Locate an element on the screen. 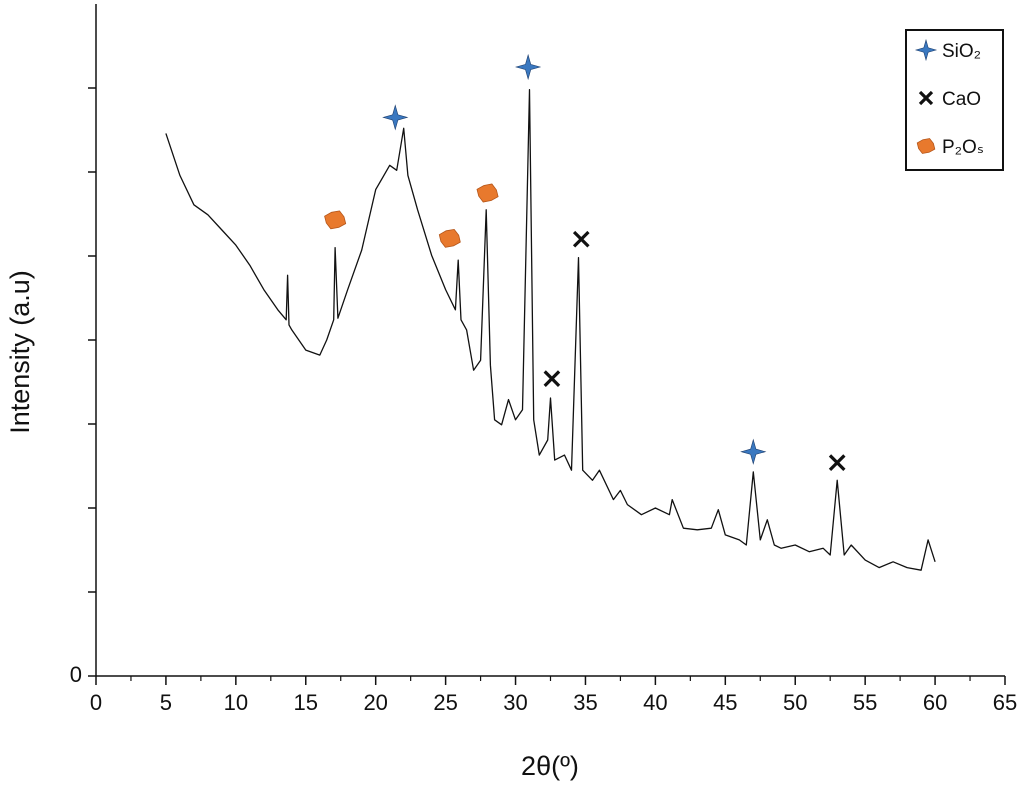 This screenshot has width=1024, height=786. x-tick-label: 45 is located at coordinates (725, 702).